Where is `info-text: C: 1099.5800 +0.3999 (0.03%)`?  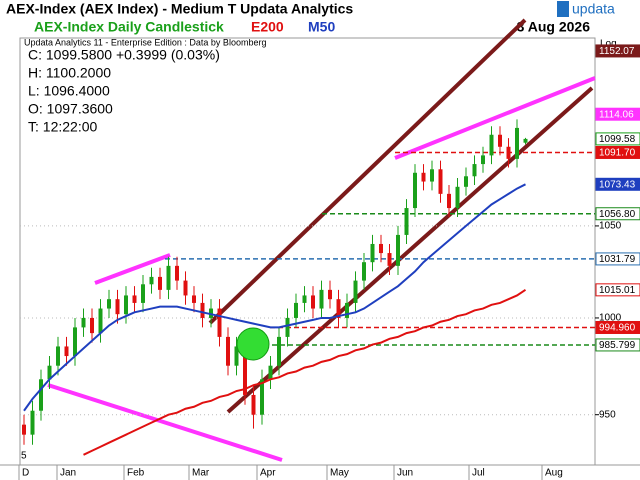 info-text: C: 1099.5800 +0.3999 (0.03%) is located at coordinates (124, 55).